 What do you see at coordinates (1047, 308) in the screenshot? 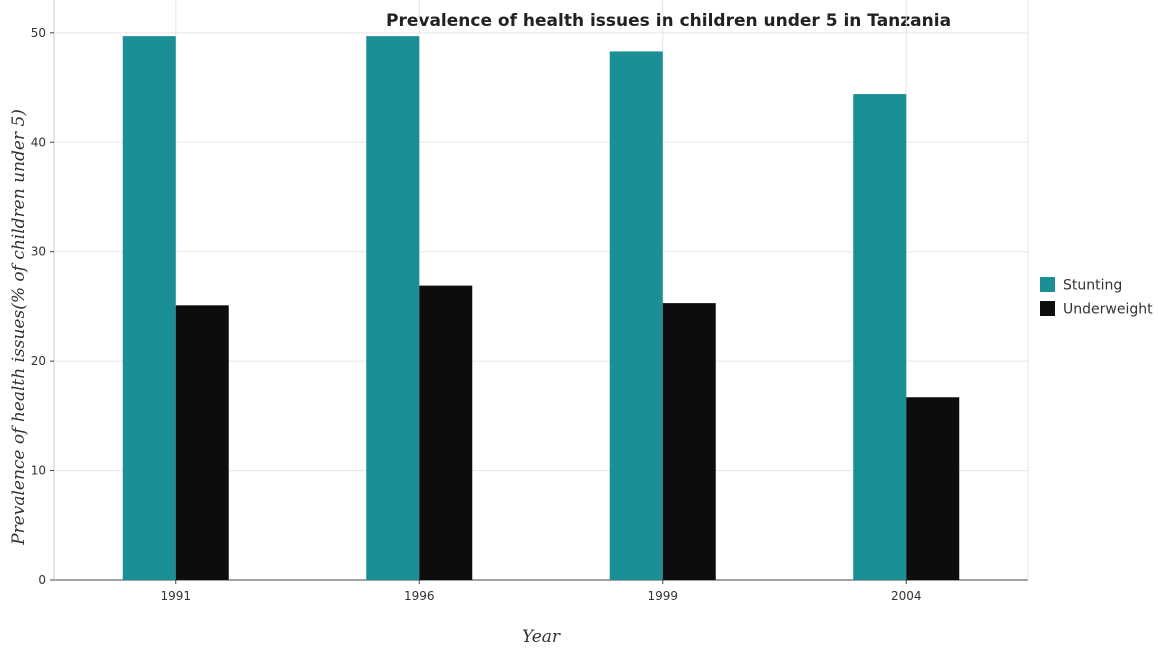
I see `legend-swatch-underweight` at bounding box center [1047, 308].